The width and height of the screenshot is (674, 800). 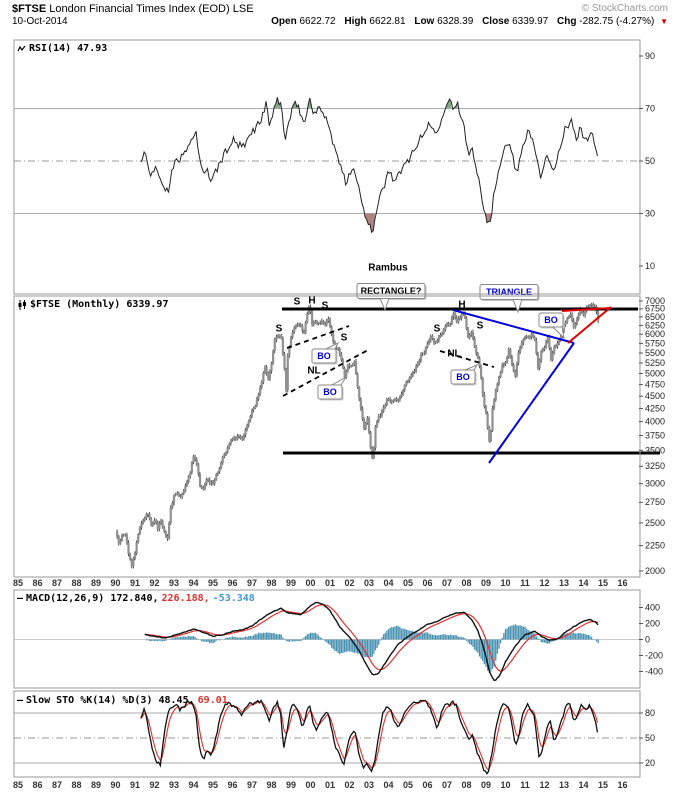 I want to click on close-value: 6339.97, so click(x=530, y=21).